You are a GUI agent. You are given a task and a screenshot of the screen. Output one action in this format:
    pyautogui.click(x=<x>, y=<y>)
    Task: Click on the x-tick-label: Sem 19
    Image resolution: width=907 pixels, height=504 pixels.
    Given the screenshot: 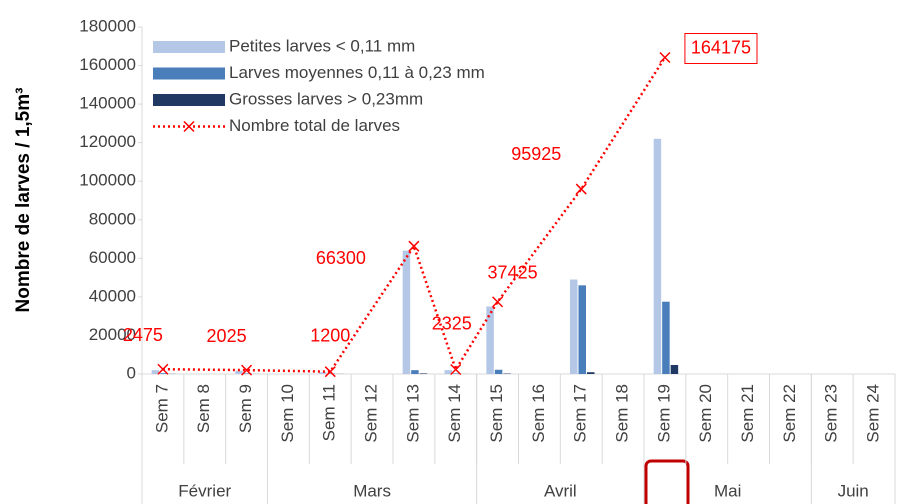 What is the action you would take?
    pyautogui.click(x=663, y=413)
    